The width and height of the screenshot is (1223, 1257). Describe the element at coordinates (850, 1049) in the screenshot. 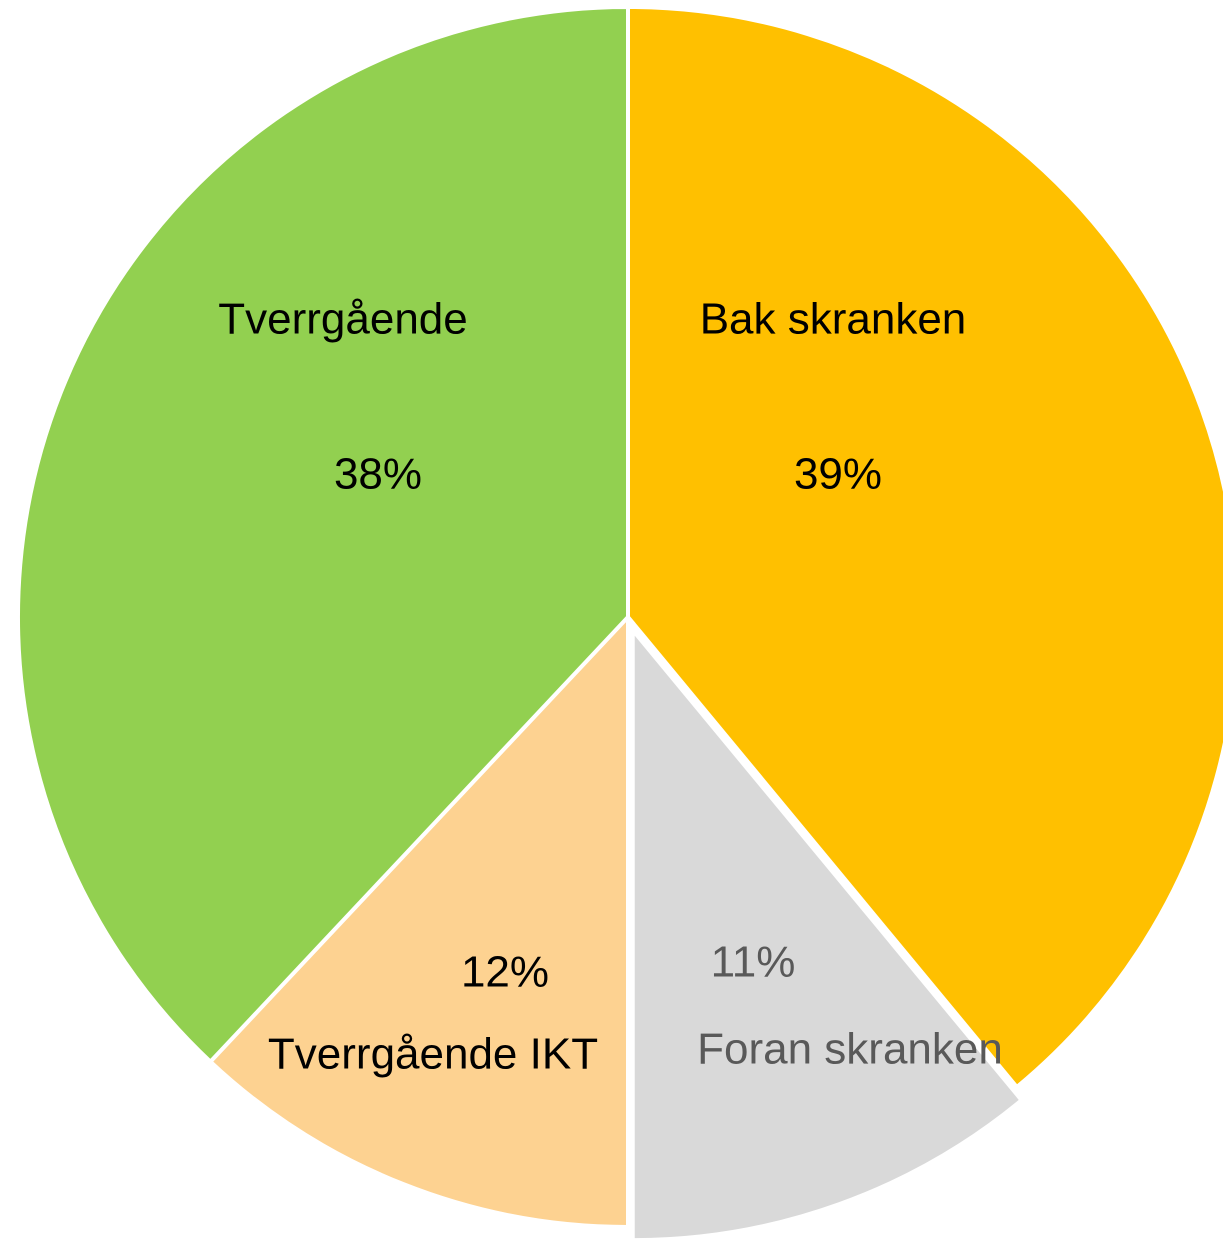

I see `slice-label: Foran skranken` at that location.